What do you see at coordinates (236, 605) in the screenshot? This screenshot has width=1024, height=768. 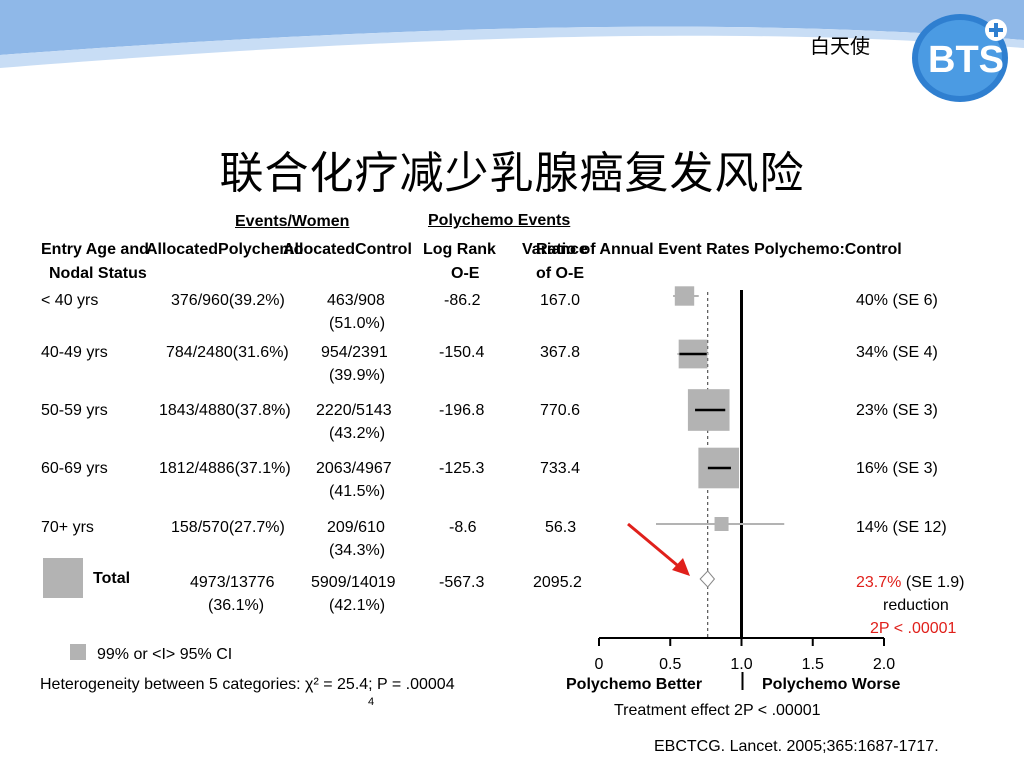 I see `total-poly-pct: (36.1%)` at bounding box center [236, 605].